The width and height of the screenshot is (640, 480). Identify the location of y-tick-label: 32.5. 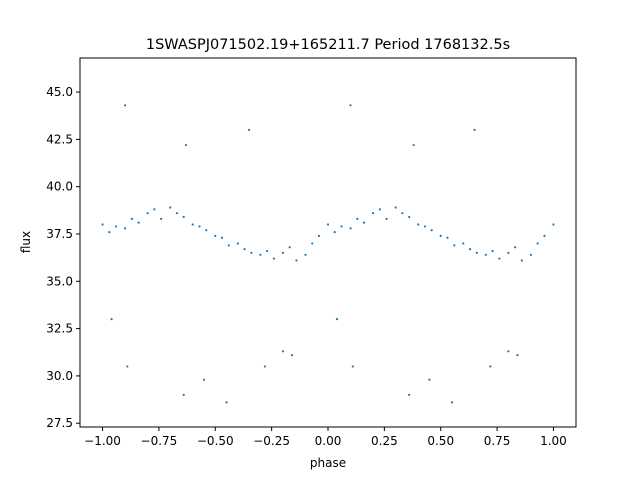
(59, 329).